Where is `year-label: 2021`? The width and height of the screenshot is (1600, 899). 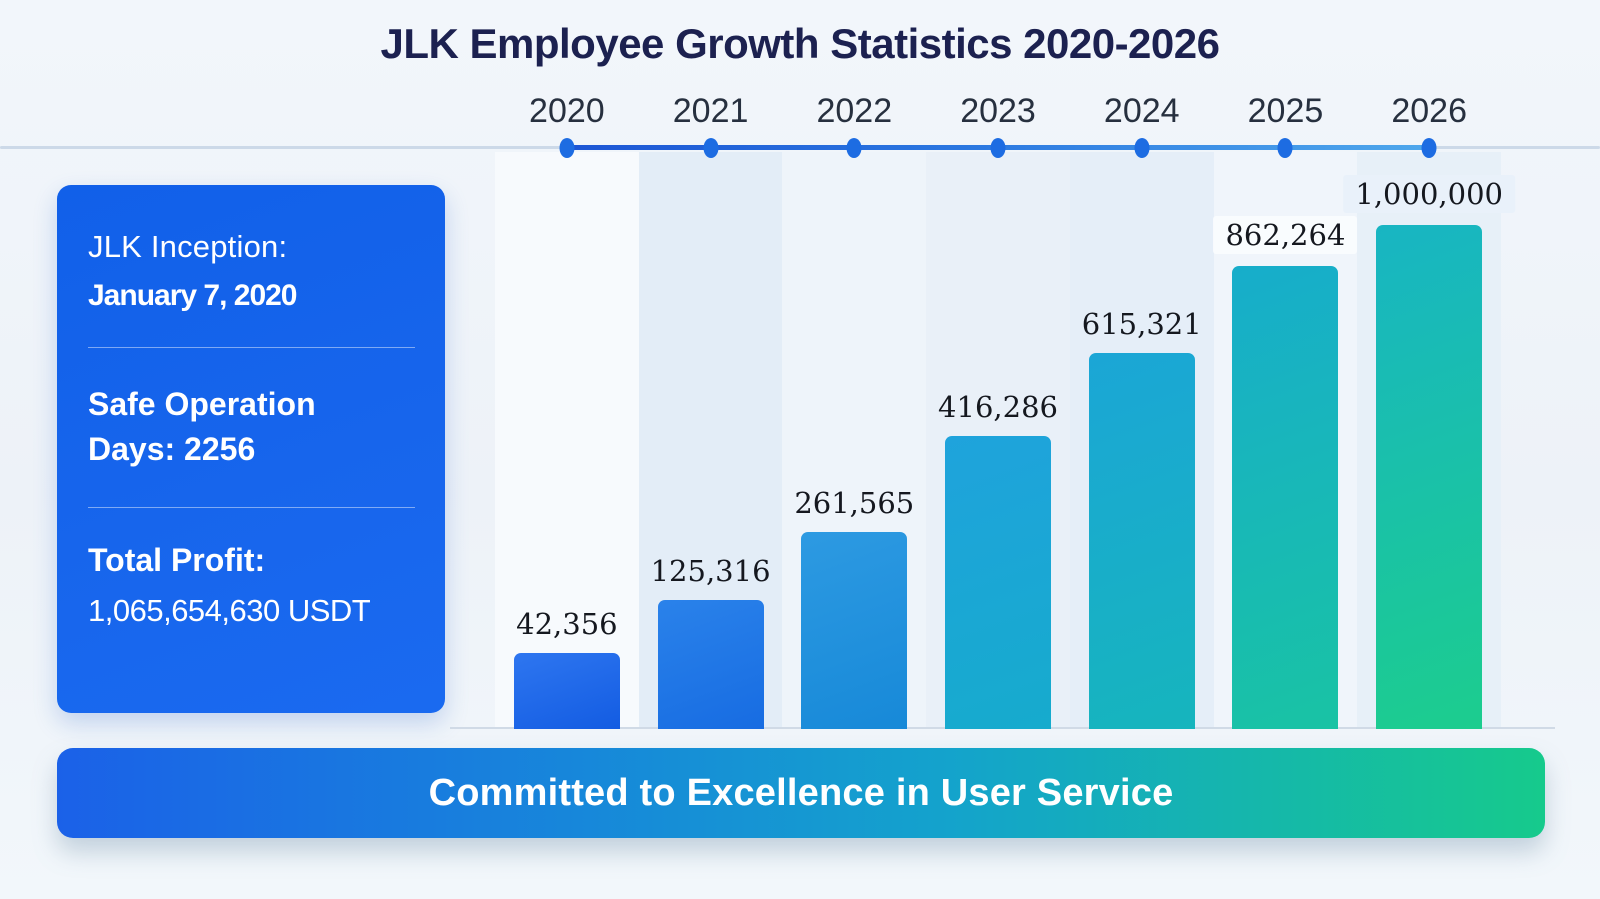
year-label: 2021 is located at coordinates (710, 111).